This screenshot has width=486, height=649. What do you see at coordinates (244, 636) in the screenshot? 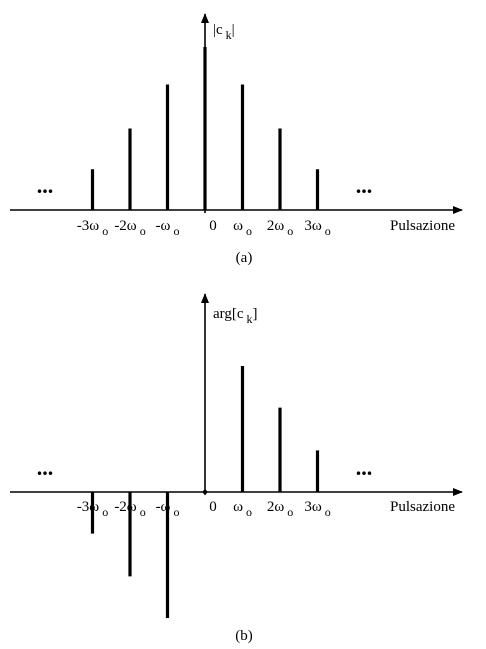
I see `panel-caption: (b)` at bounding box center [244, 636].